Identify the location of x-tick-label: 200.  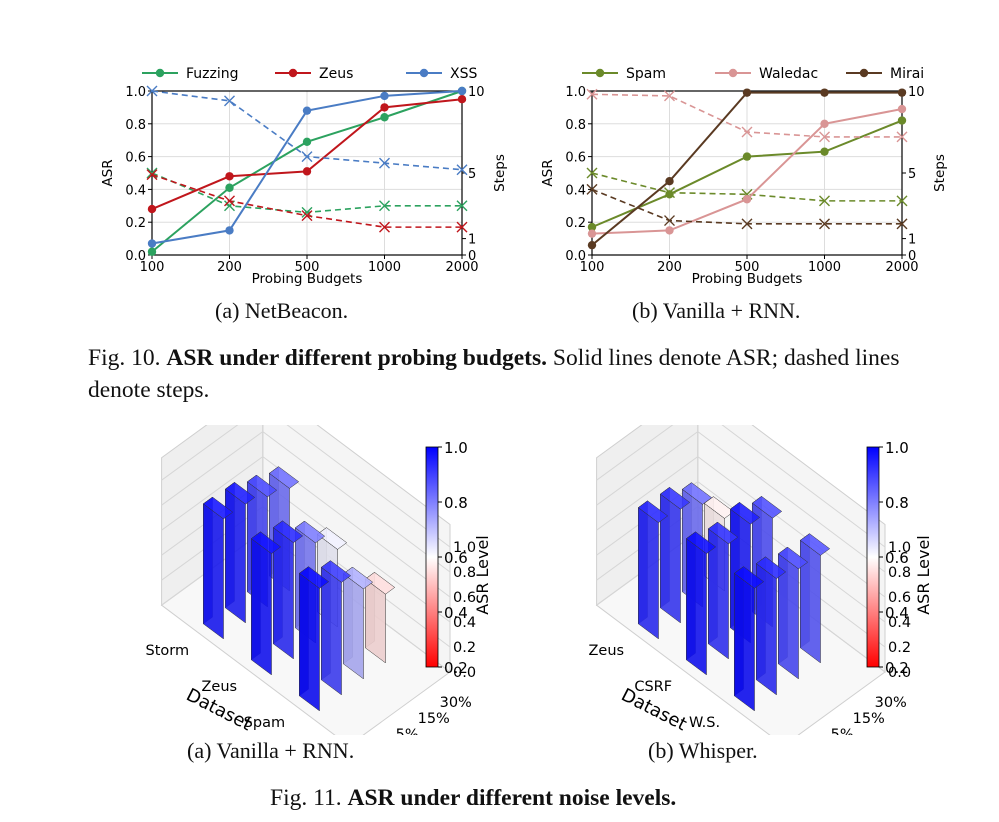
(669, 267).